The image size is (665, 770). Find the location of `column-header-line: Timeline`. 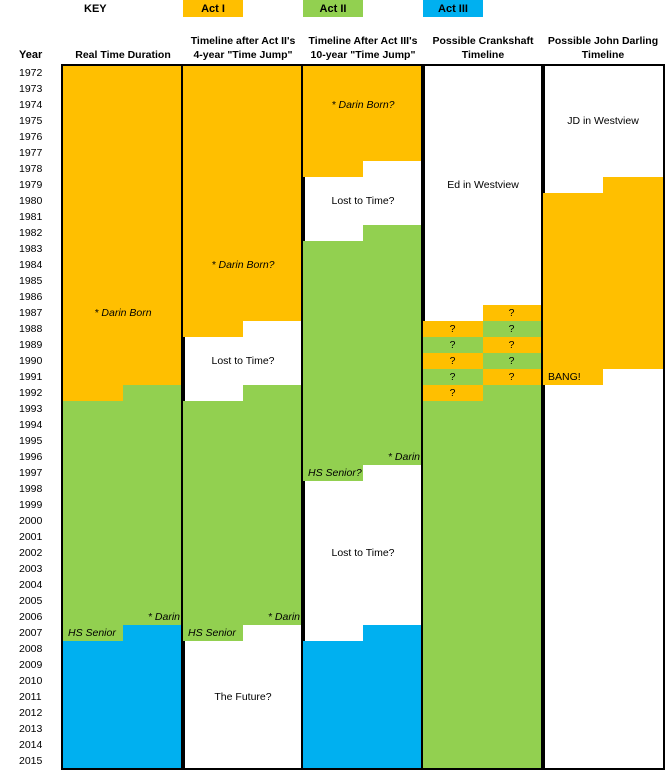

column-header-line: Timeline is located at coordinates (483, 55).